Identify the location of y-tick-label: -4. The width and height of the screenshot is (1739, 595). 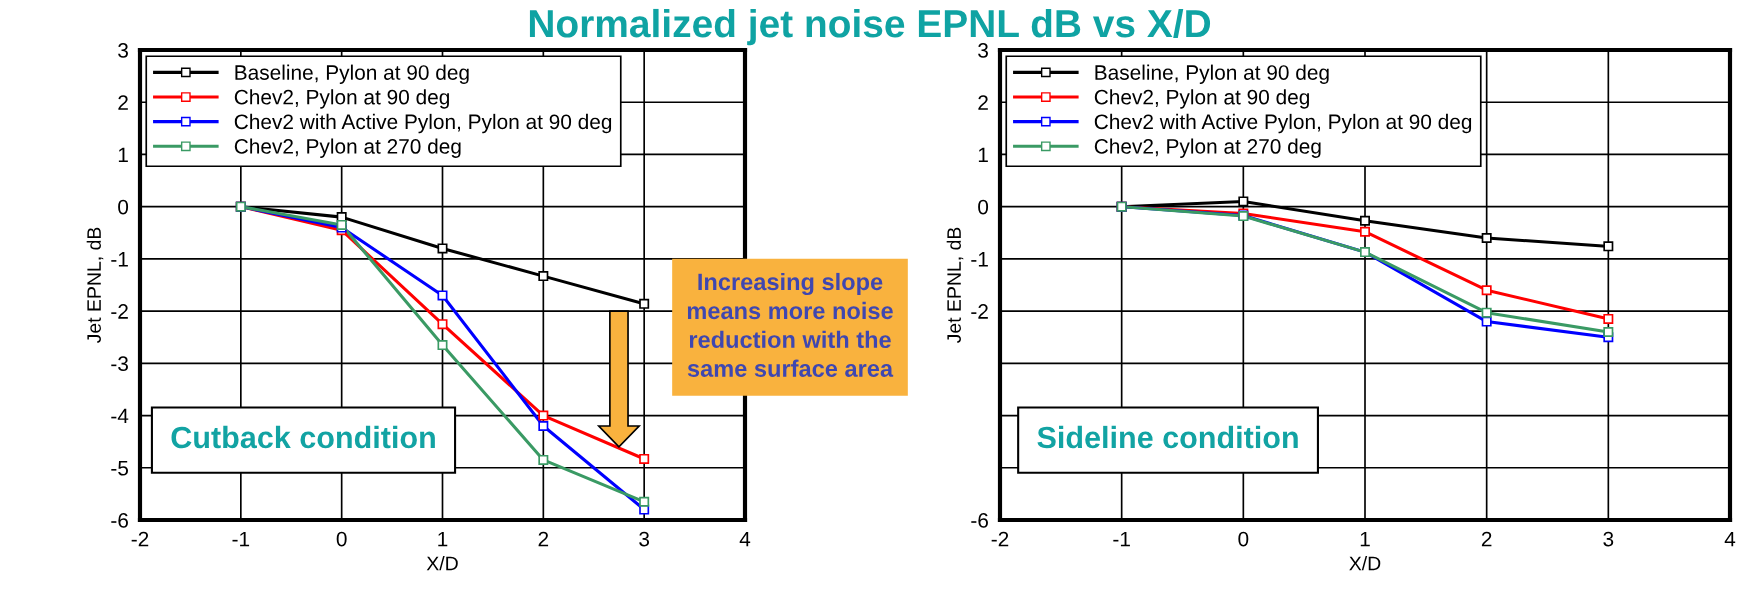
(120, 416).